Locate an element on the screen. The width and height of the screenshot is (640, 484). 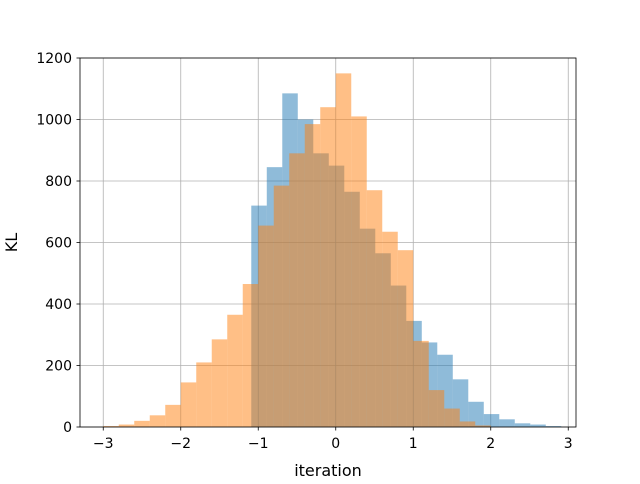
y-tick-label: 1000 is located at coordinates (54, 121).